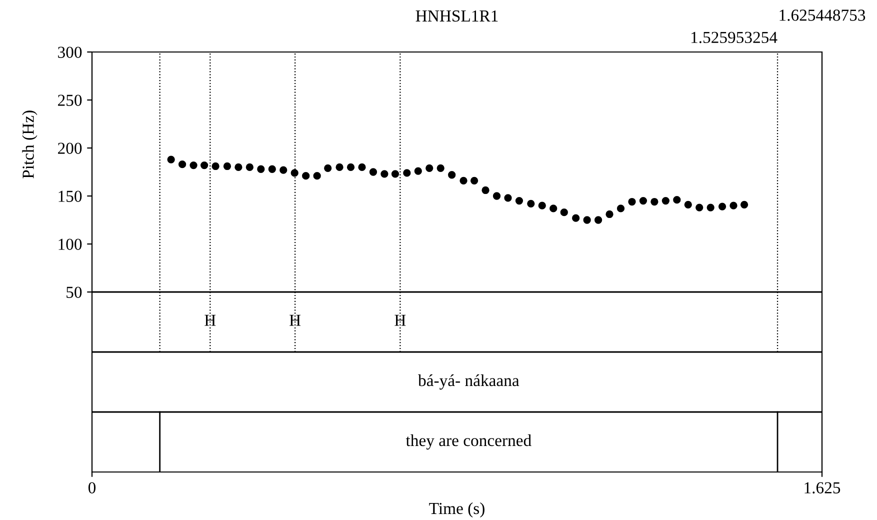  What do you see at coordinates (456, 510) in the screenshot?
I see `x-axis-title: Time (s)` at bounding box center [456, 510].